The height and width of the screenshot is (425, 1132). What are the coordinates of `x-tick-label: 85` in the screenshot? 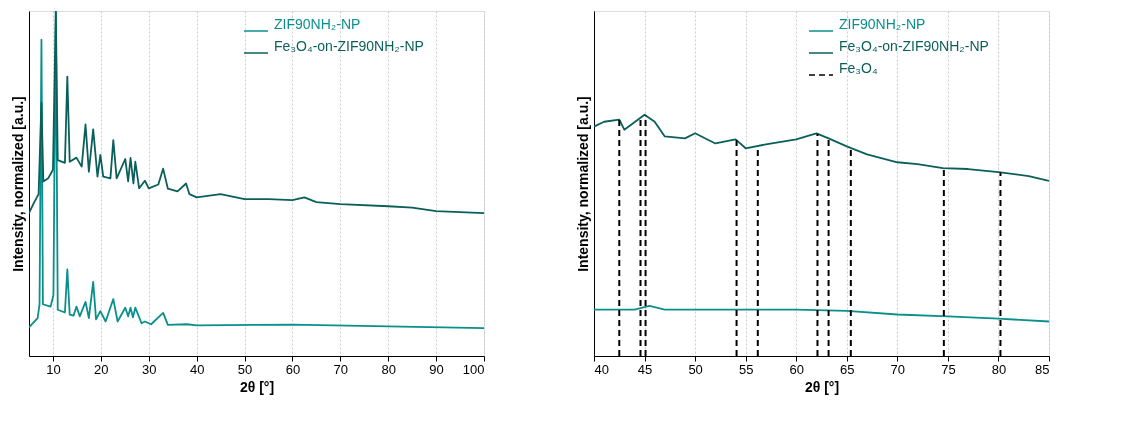 It's located at (1042, 369).